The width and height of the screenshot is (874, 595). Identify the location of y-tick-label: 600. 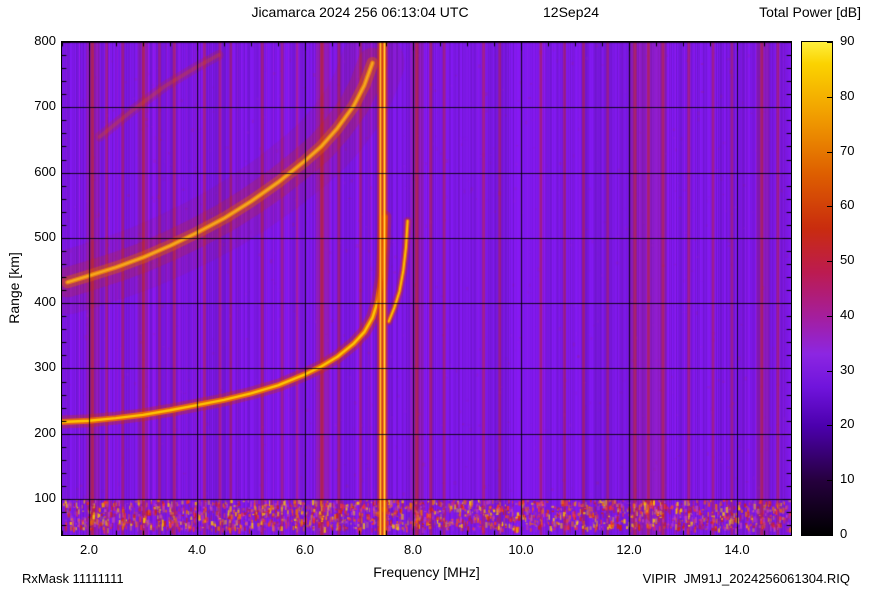
(45, 171).